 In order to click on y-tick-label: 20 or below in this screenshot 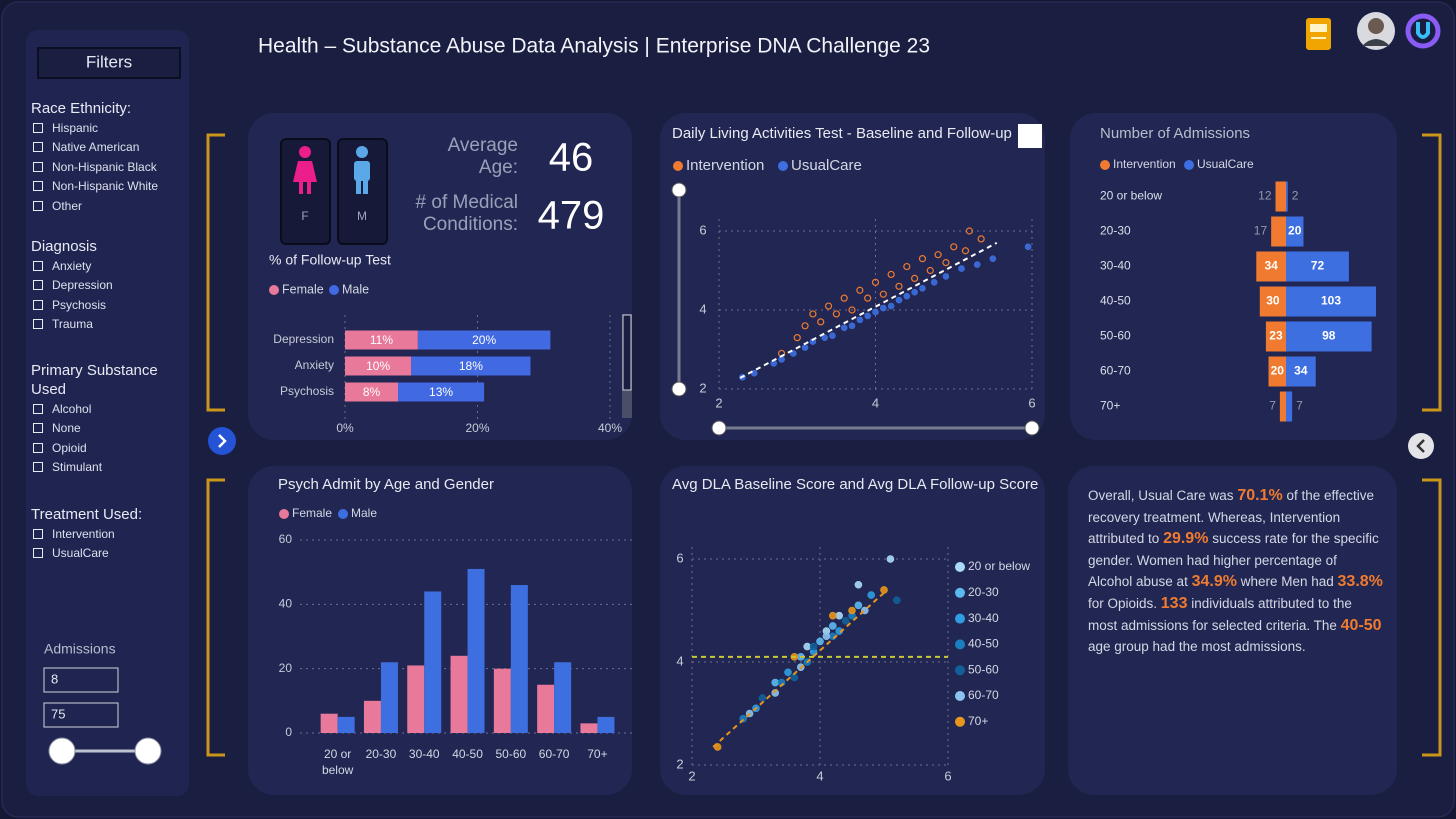, I will do `click(1131, 196)`.